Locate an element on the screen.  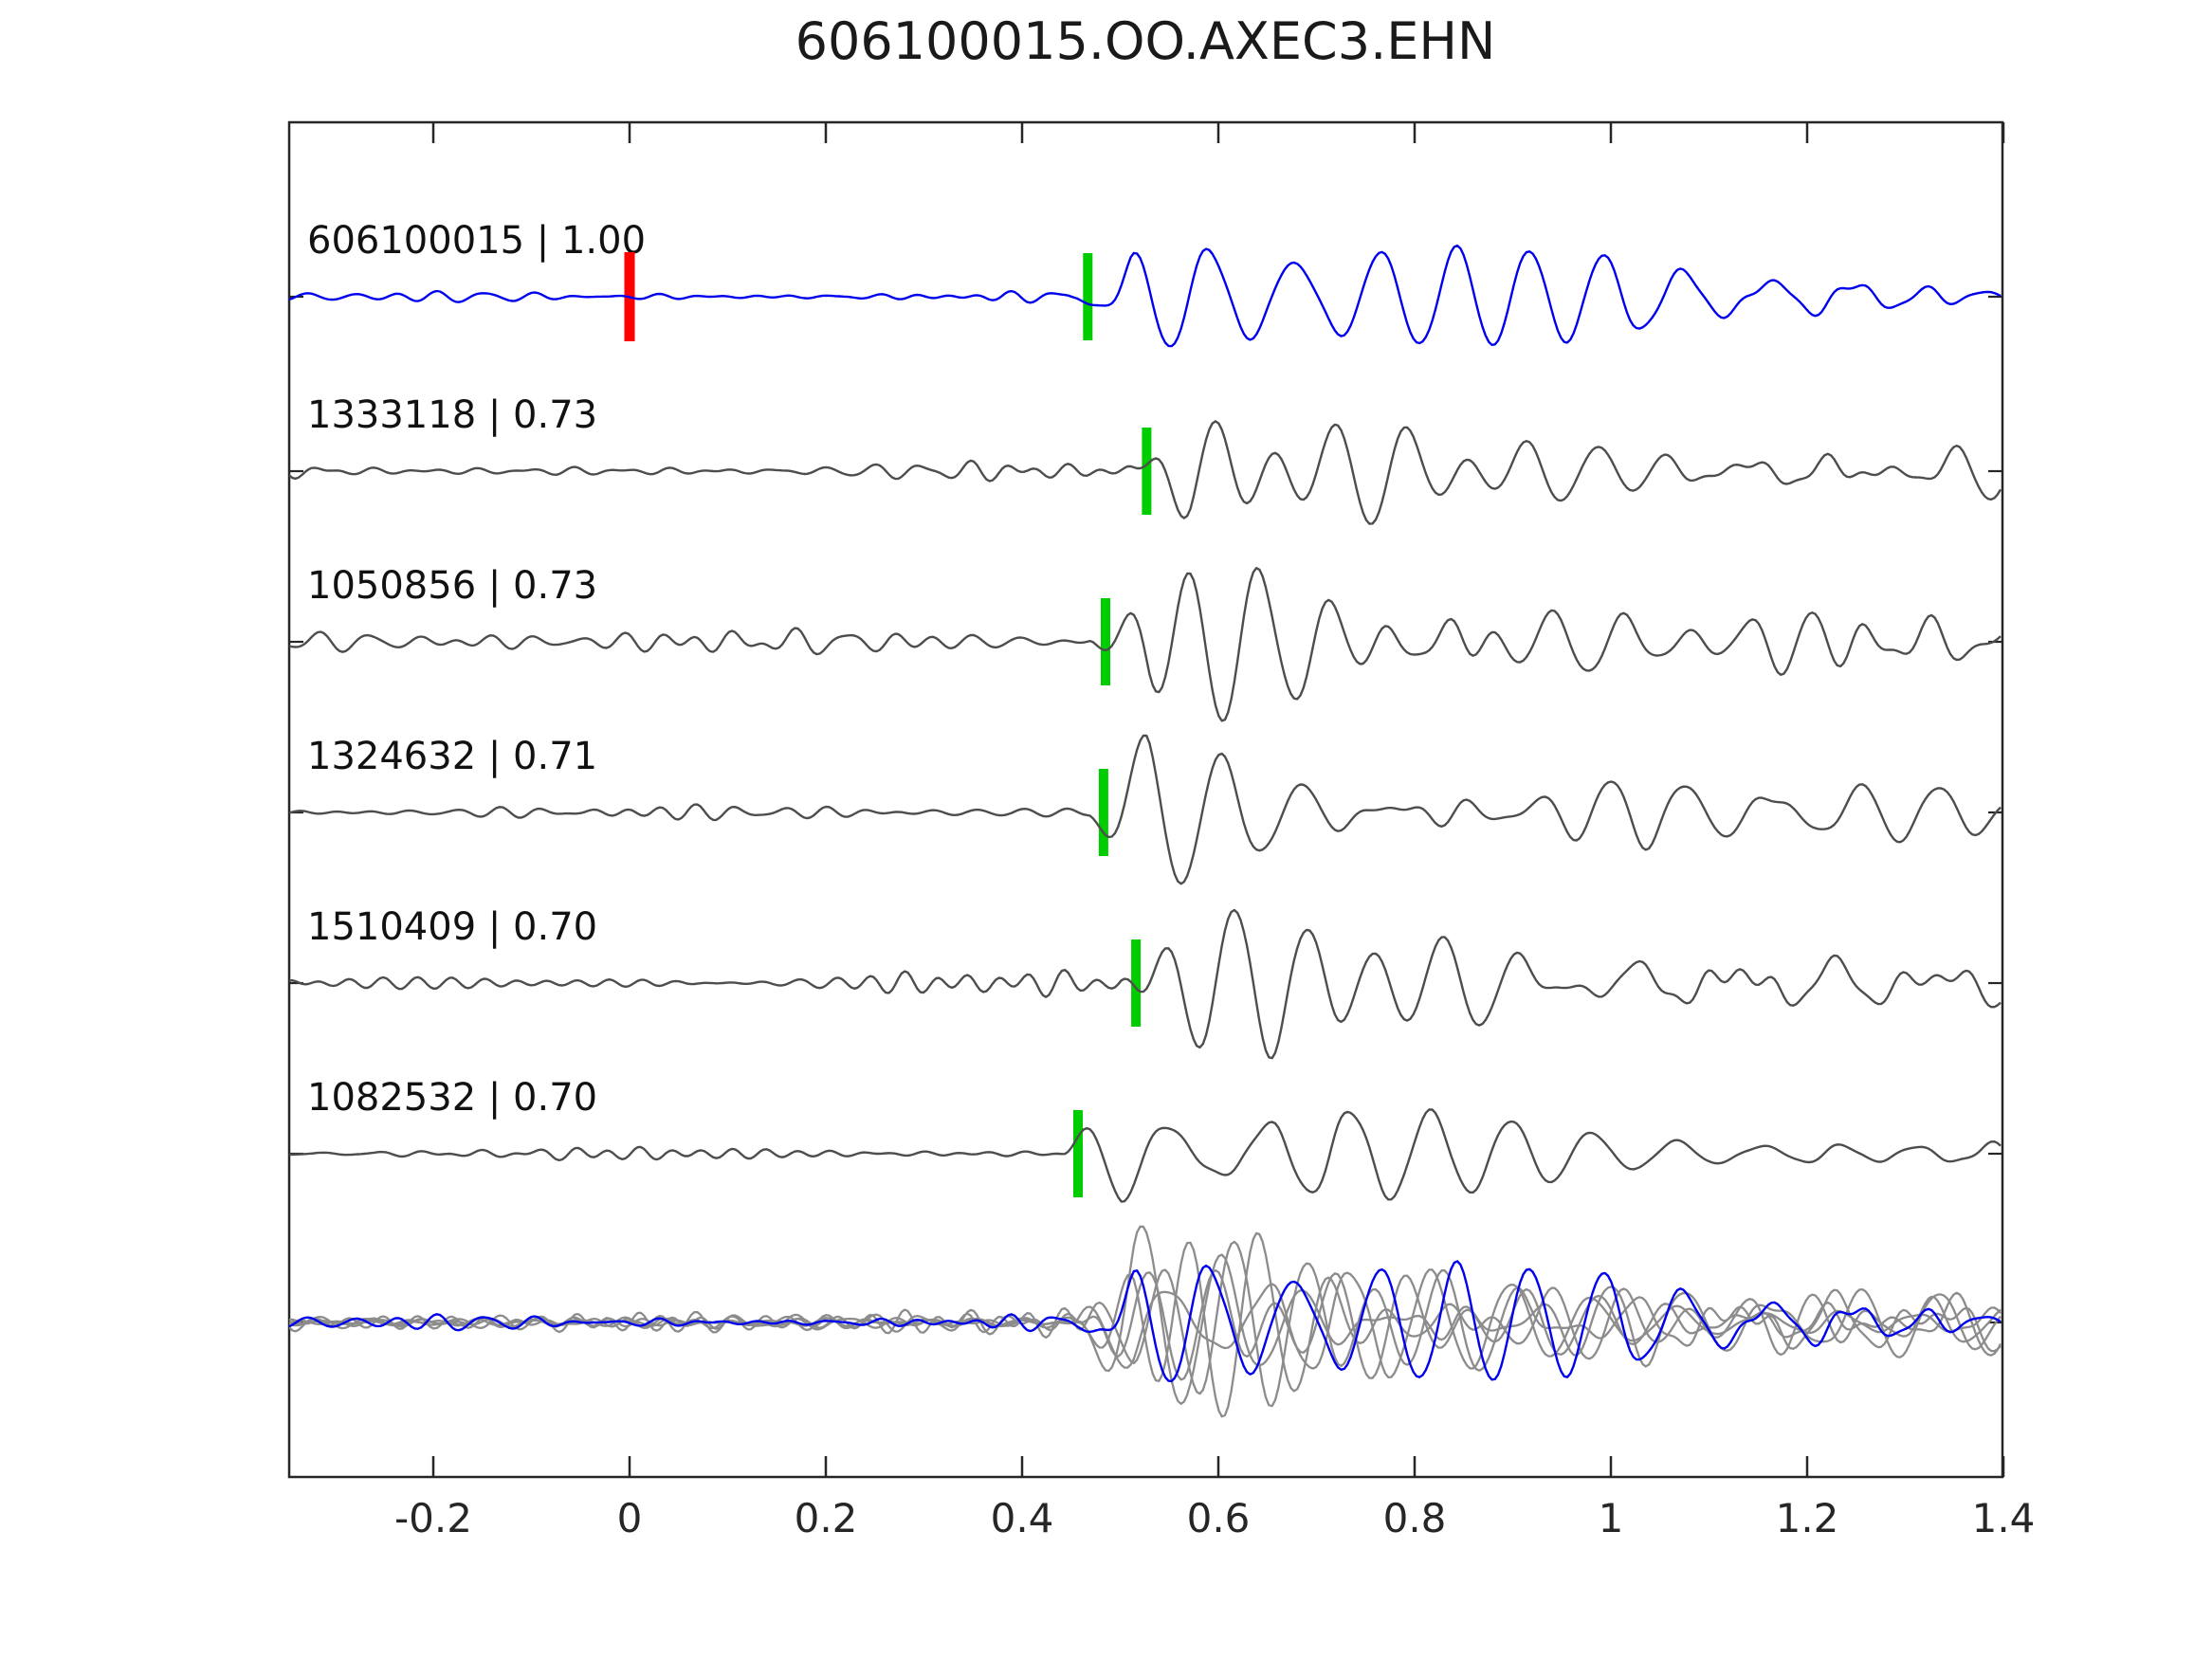
trace-label: 606100015 | 1.00 is located at coordinates (476, 241).